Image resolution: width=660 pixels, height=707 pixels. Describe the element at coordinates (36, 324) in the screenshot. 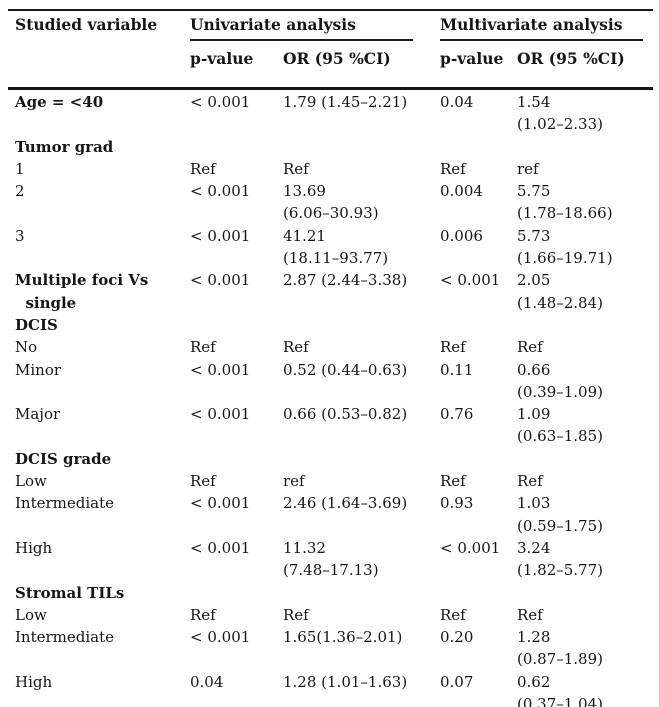

I see `cell-studied-variable: DCIS` at that location.